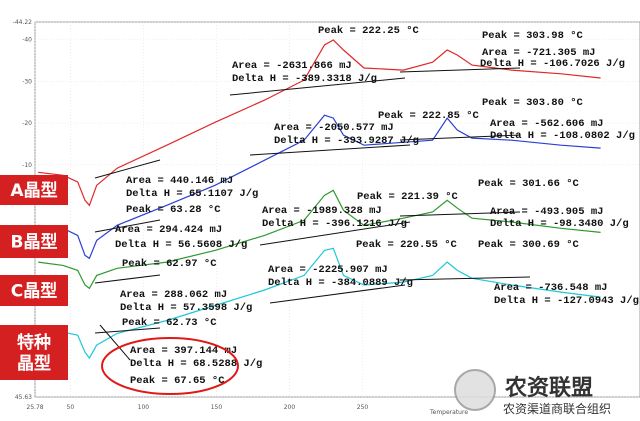  What do you see at coordinates (181, 245) in the screenshot?
I see `annotation: Delta H = 56.5608 J/g` at bounding box center [181, 245].